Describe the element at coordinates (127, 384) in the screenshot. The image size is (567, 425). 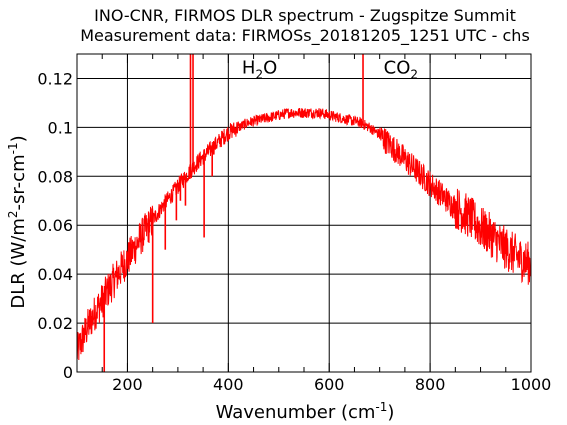
I see `x-tick-label: 200` at that location.